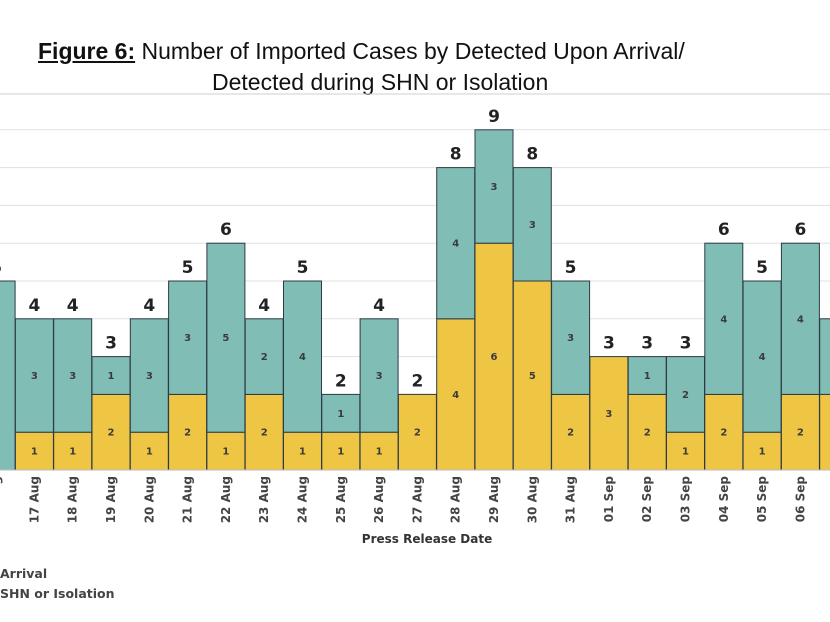  I want to click on x-tick-label: 04 Sep, so click(724, 499).